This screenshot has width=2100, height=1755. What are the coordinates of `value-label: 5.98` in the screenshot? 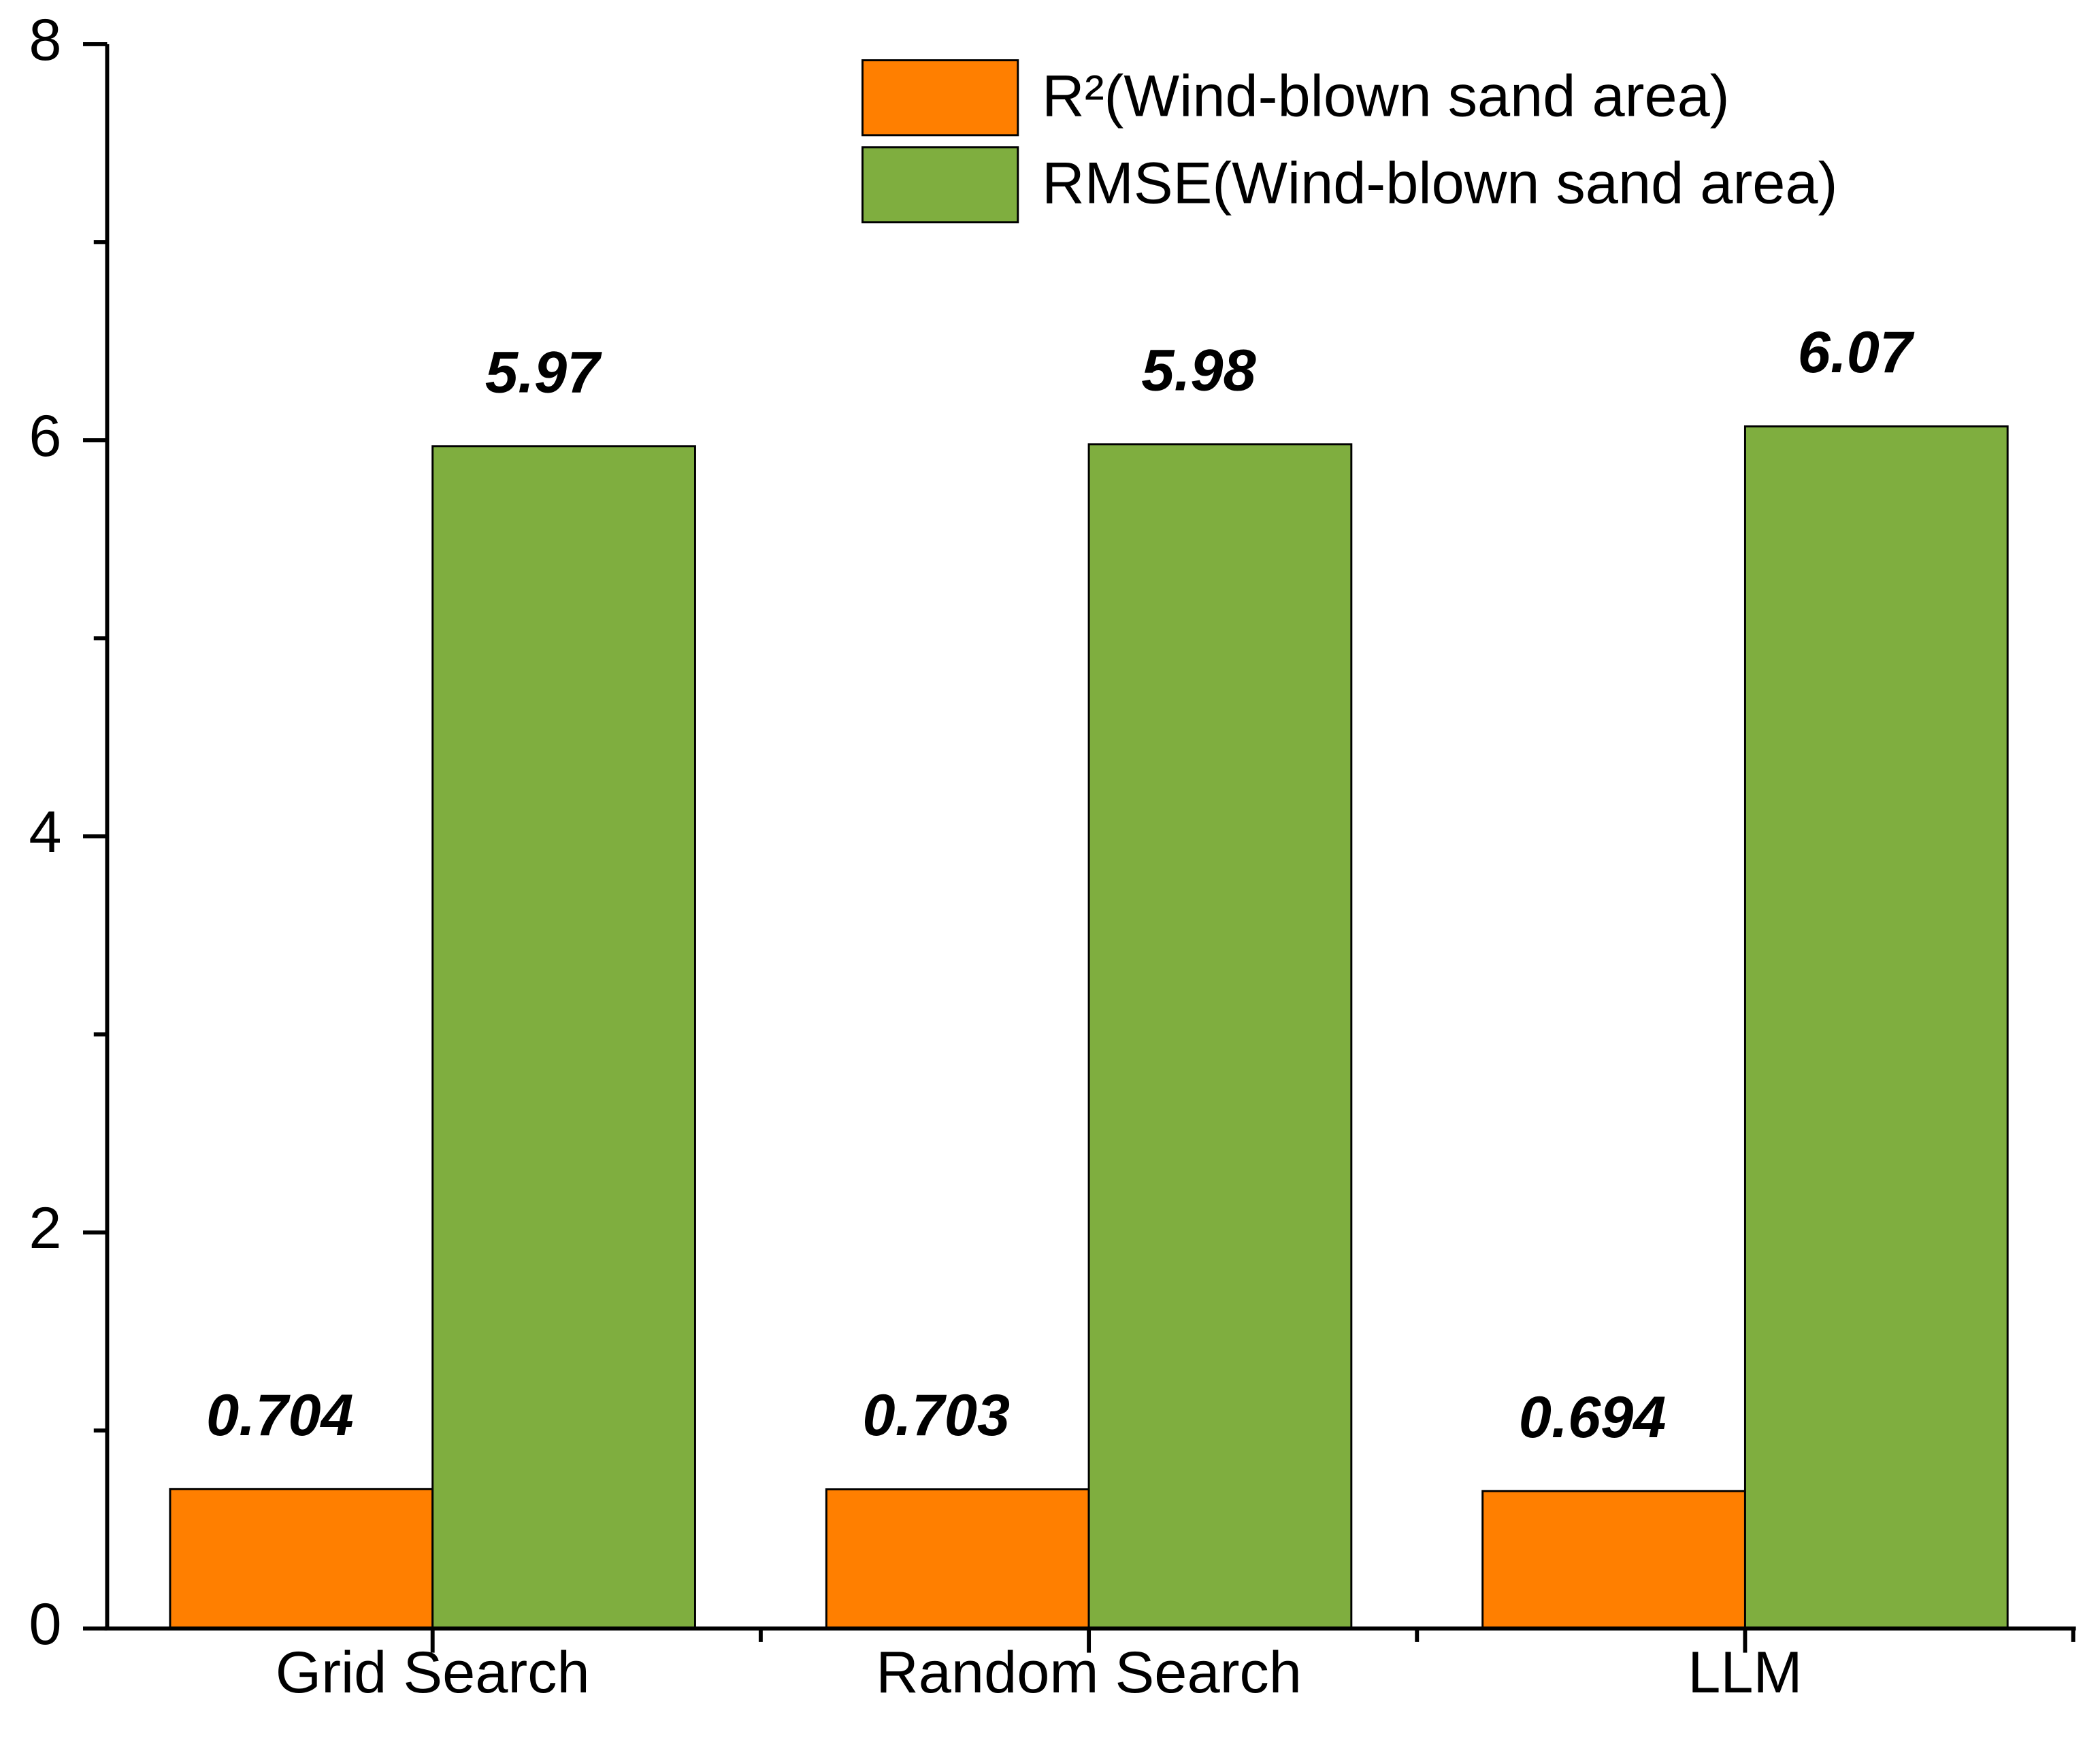 It's located at (1198, 370).